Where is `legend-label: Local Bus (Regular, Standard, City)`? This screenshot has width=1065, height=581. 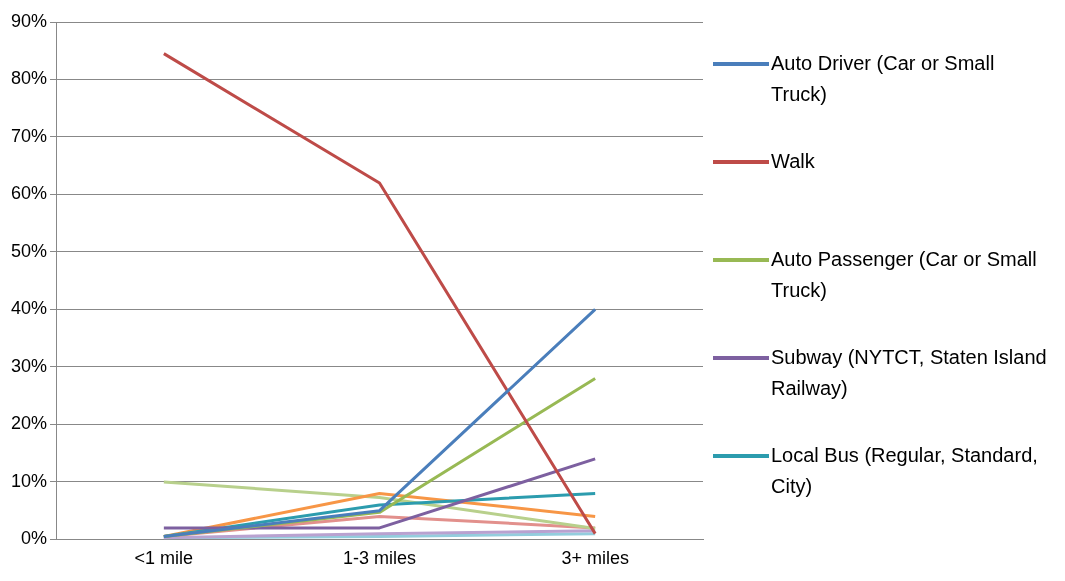 legend-label: Local Bus (Regular, Standard, City) is located at coordinates (905, 471).